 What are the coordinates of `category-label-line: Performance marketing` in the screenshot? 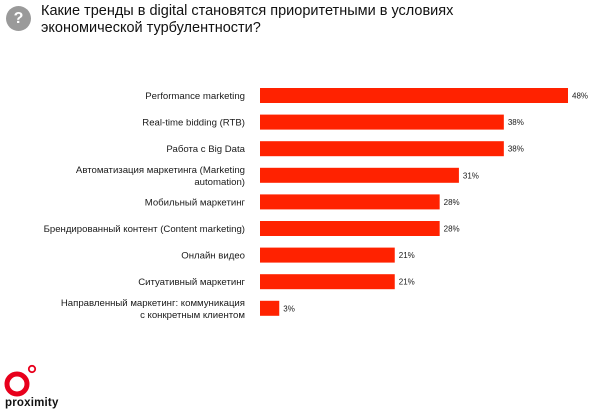 It's located at (195, 96).